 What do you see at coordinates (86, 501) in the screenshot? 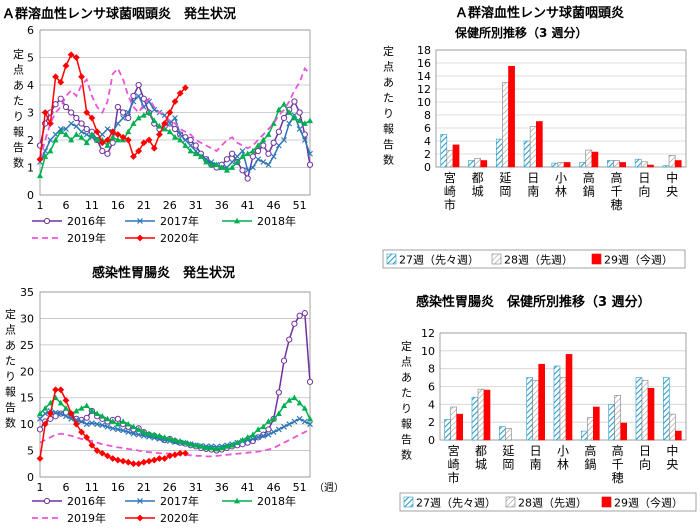
I see `legend-label: 2016年` at bounding box center [86, 501].